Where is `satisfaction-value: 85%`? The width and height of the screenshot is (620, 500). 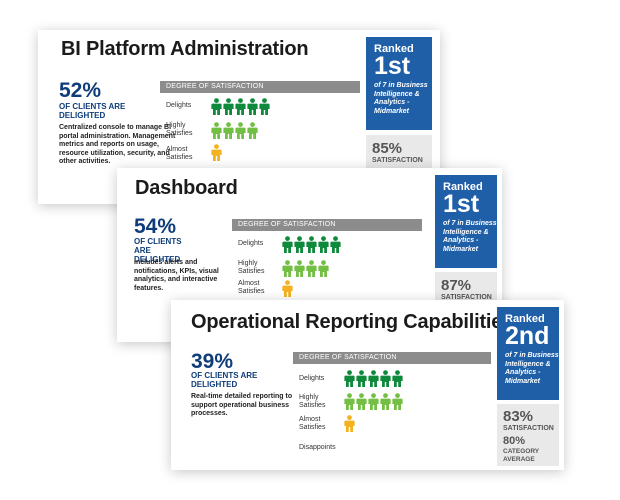 satisfaction-value: 85% is located at coordinates (387, 148).